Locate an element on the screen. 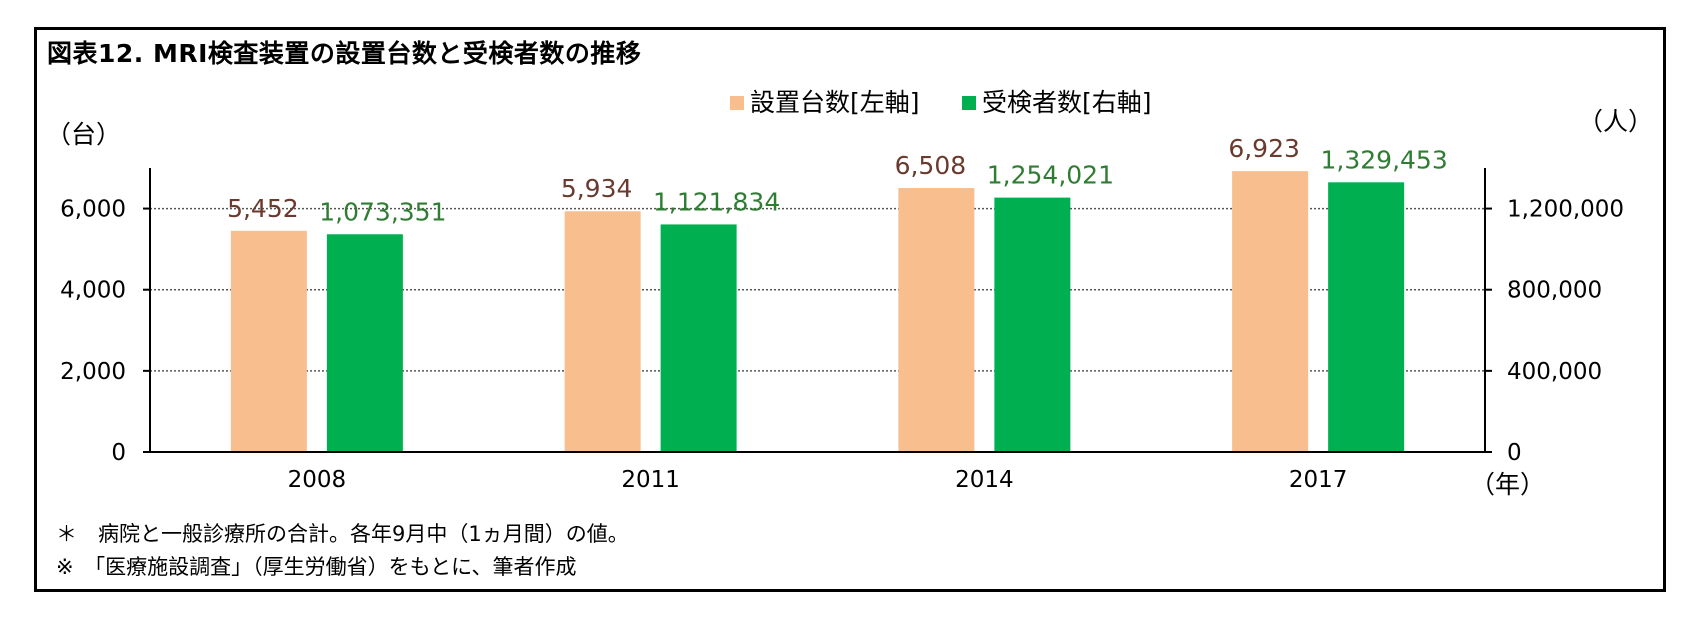 The image size is (1703, 618). right-tick-label: 0 is located at coordinates (1514, 453).